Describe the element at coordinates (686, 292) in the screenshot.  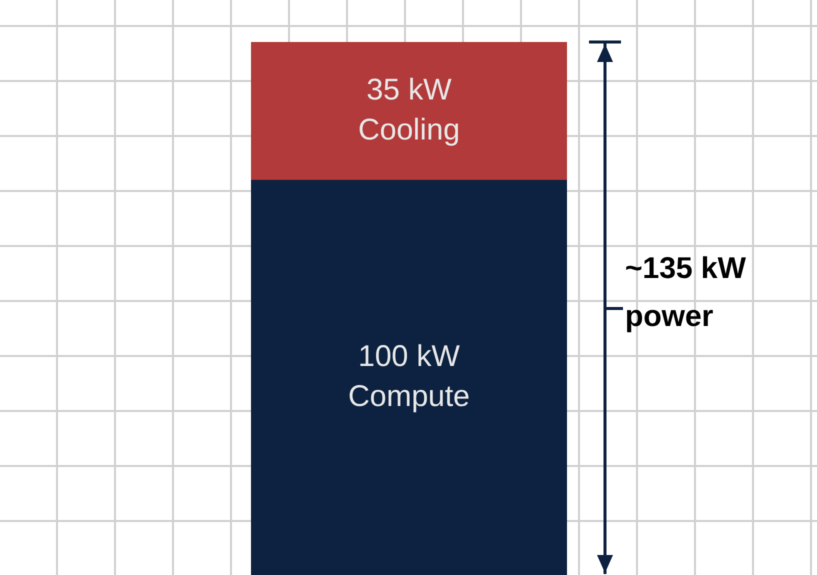
I see `total-label: ~135 kW power` at that location.